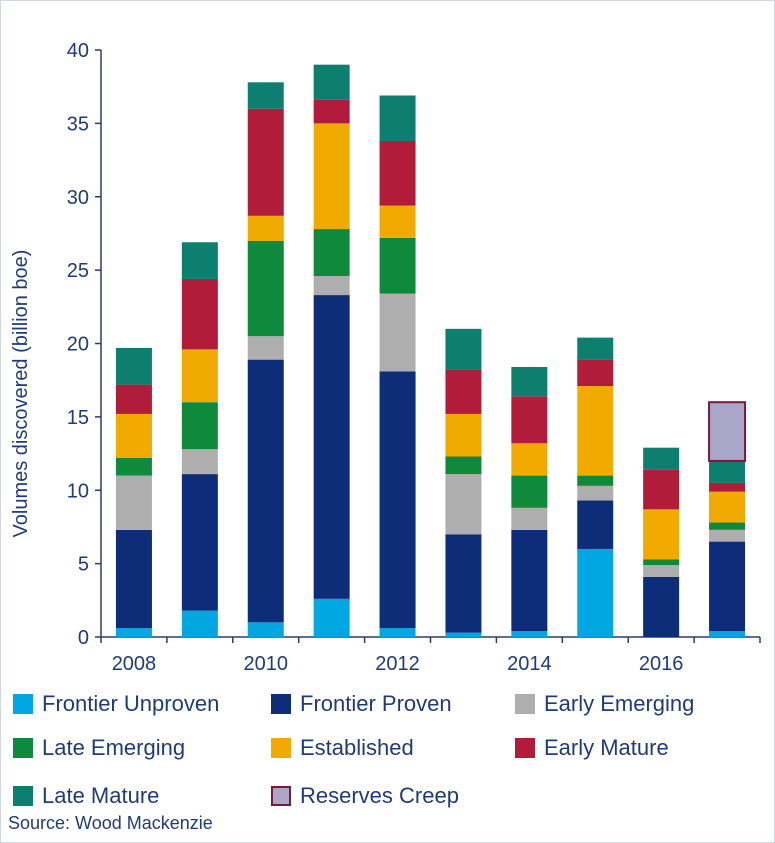 The height and width of the screenshot is (843, 775). Describe the element at coordinates (397, 221) in the screenshot. I see `bar-segment-established-2012` at that location.